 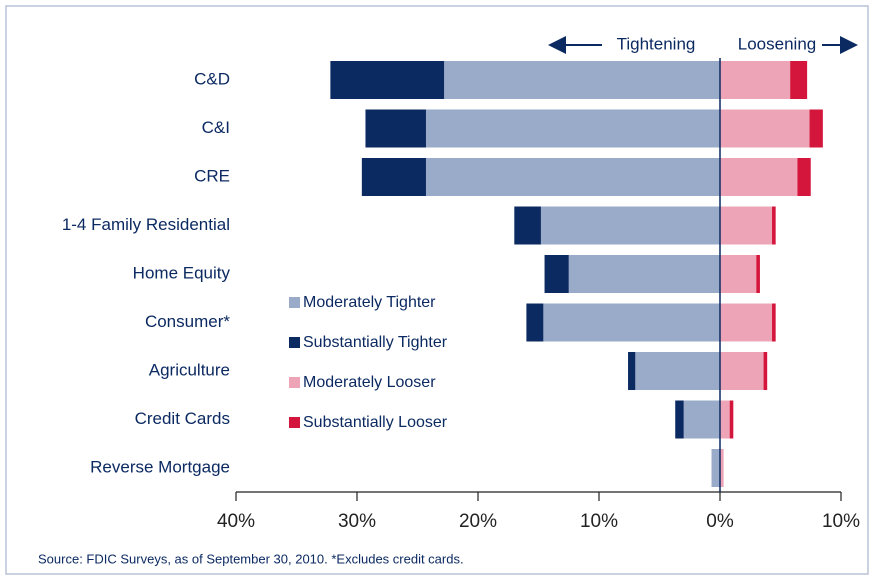 What do you see at coordinates (357, 521) in the screenshot?
I see `x-tick-label: 30%` at bounding box center [357, 521].